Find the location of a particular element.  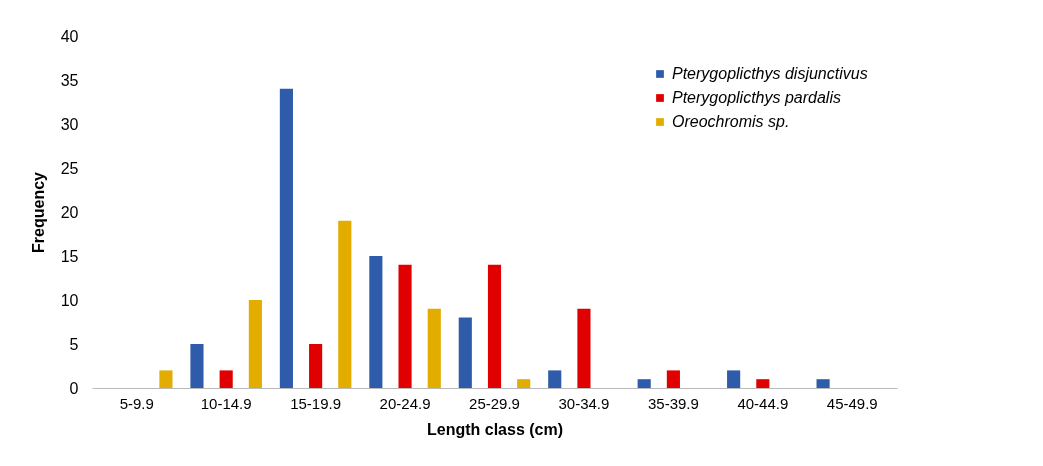

x-tick-label: 45-49.9 is located at coordinates (852, 403).